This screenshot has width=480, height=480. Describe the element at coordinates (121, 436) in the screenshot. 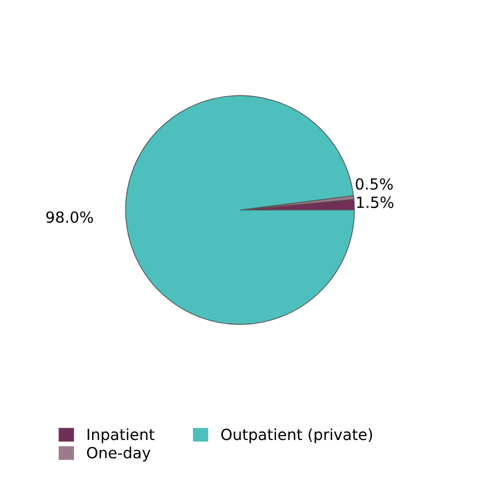

I see `legend-label: Inpatient` at that location.